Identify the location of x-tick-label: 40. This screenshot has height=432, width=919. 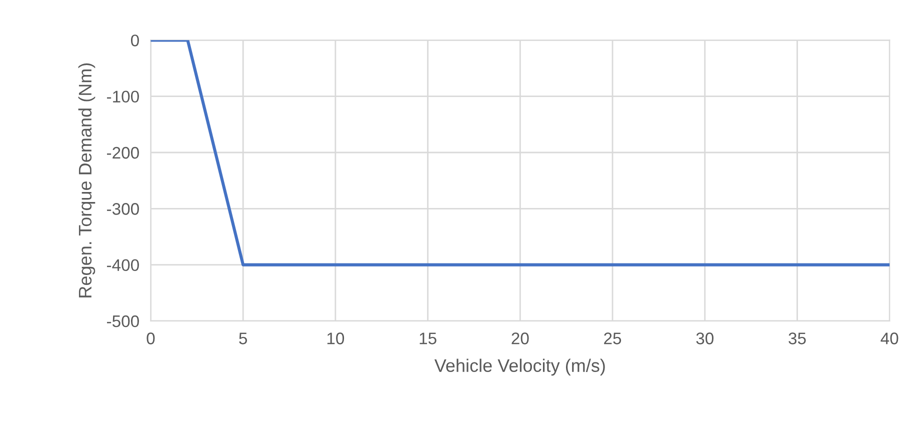
(889, 338).